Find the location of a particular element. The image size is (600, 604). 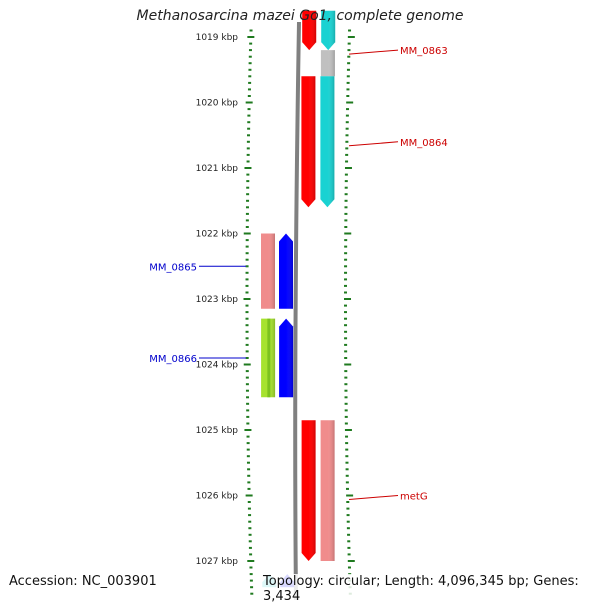

backbone-layer is located at coordinates (297, 311).